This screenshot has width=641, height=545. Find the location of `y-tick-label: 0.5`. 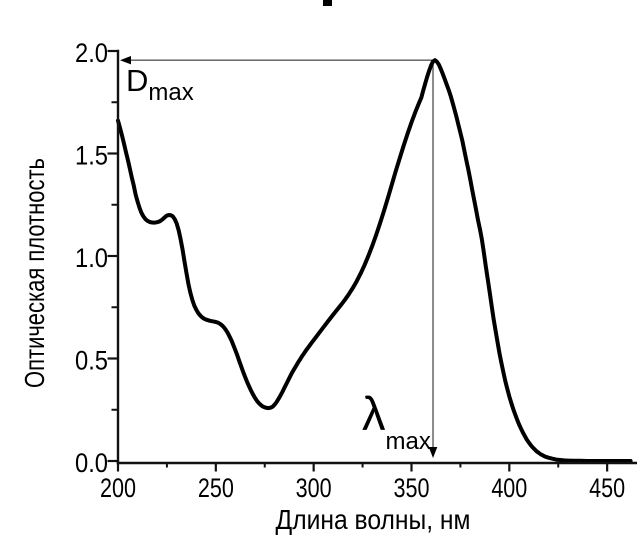

y-tick-label: 0.5 is located at coordinates (91, 361).